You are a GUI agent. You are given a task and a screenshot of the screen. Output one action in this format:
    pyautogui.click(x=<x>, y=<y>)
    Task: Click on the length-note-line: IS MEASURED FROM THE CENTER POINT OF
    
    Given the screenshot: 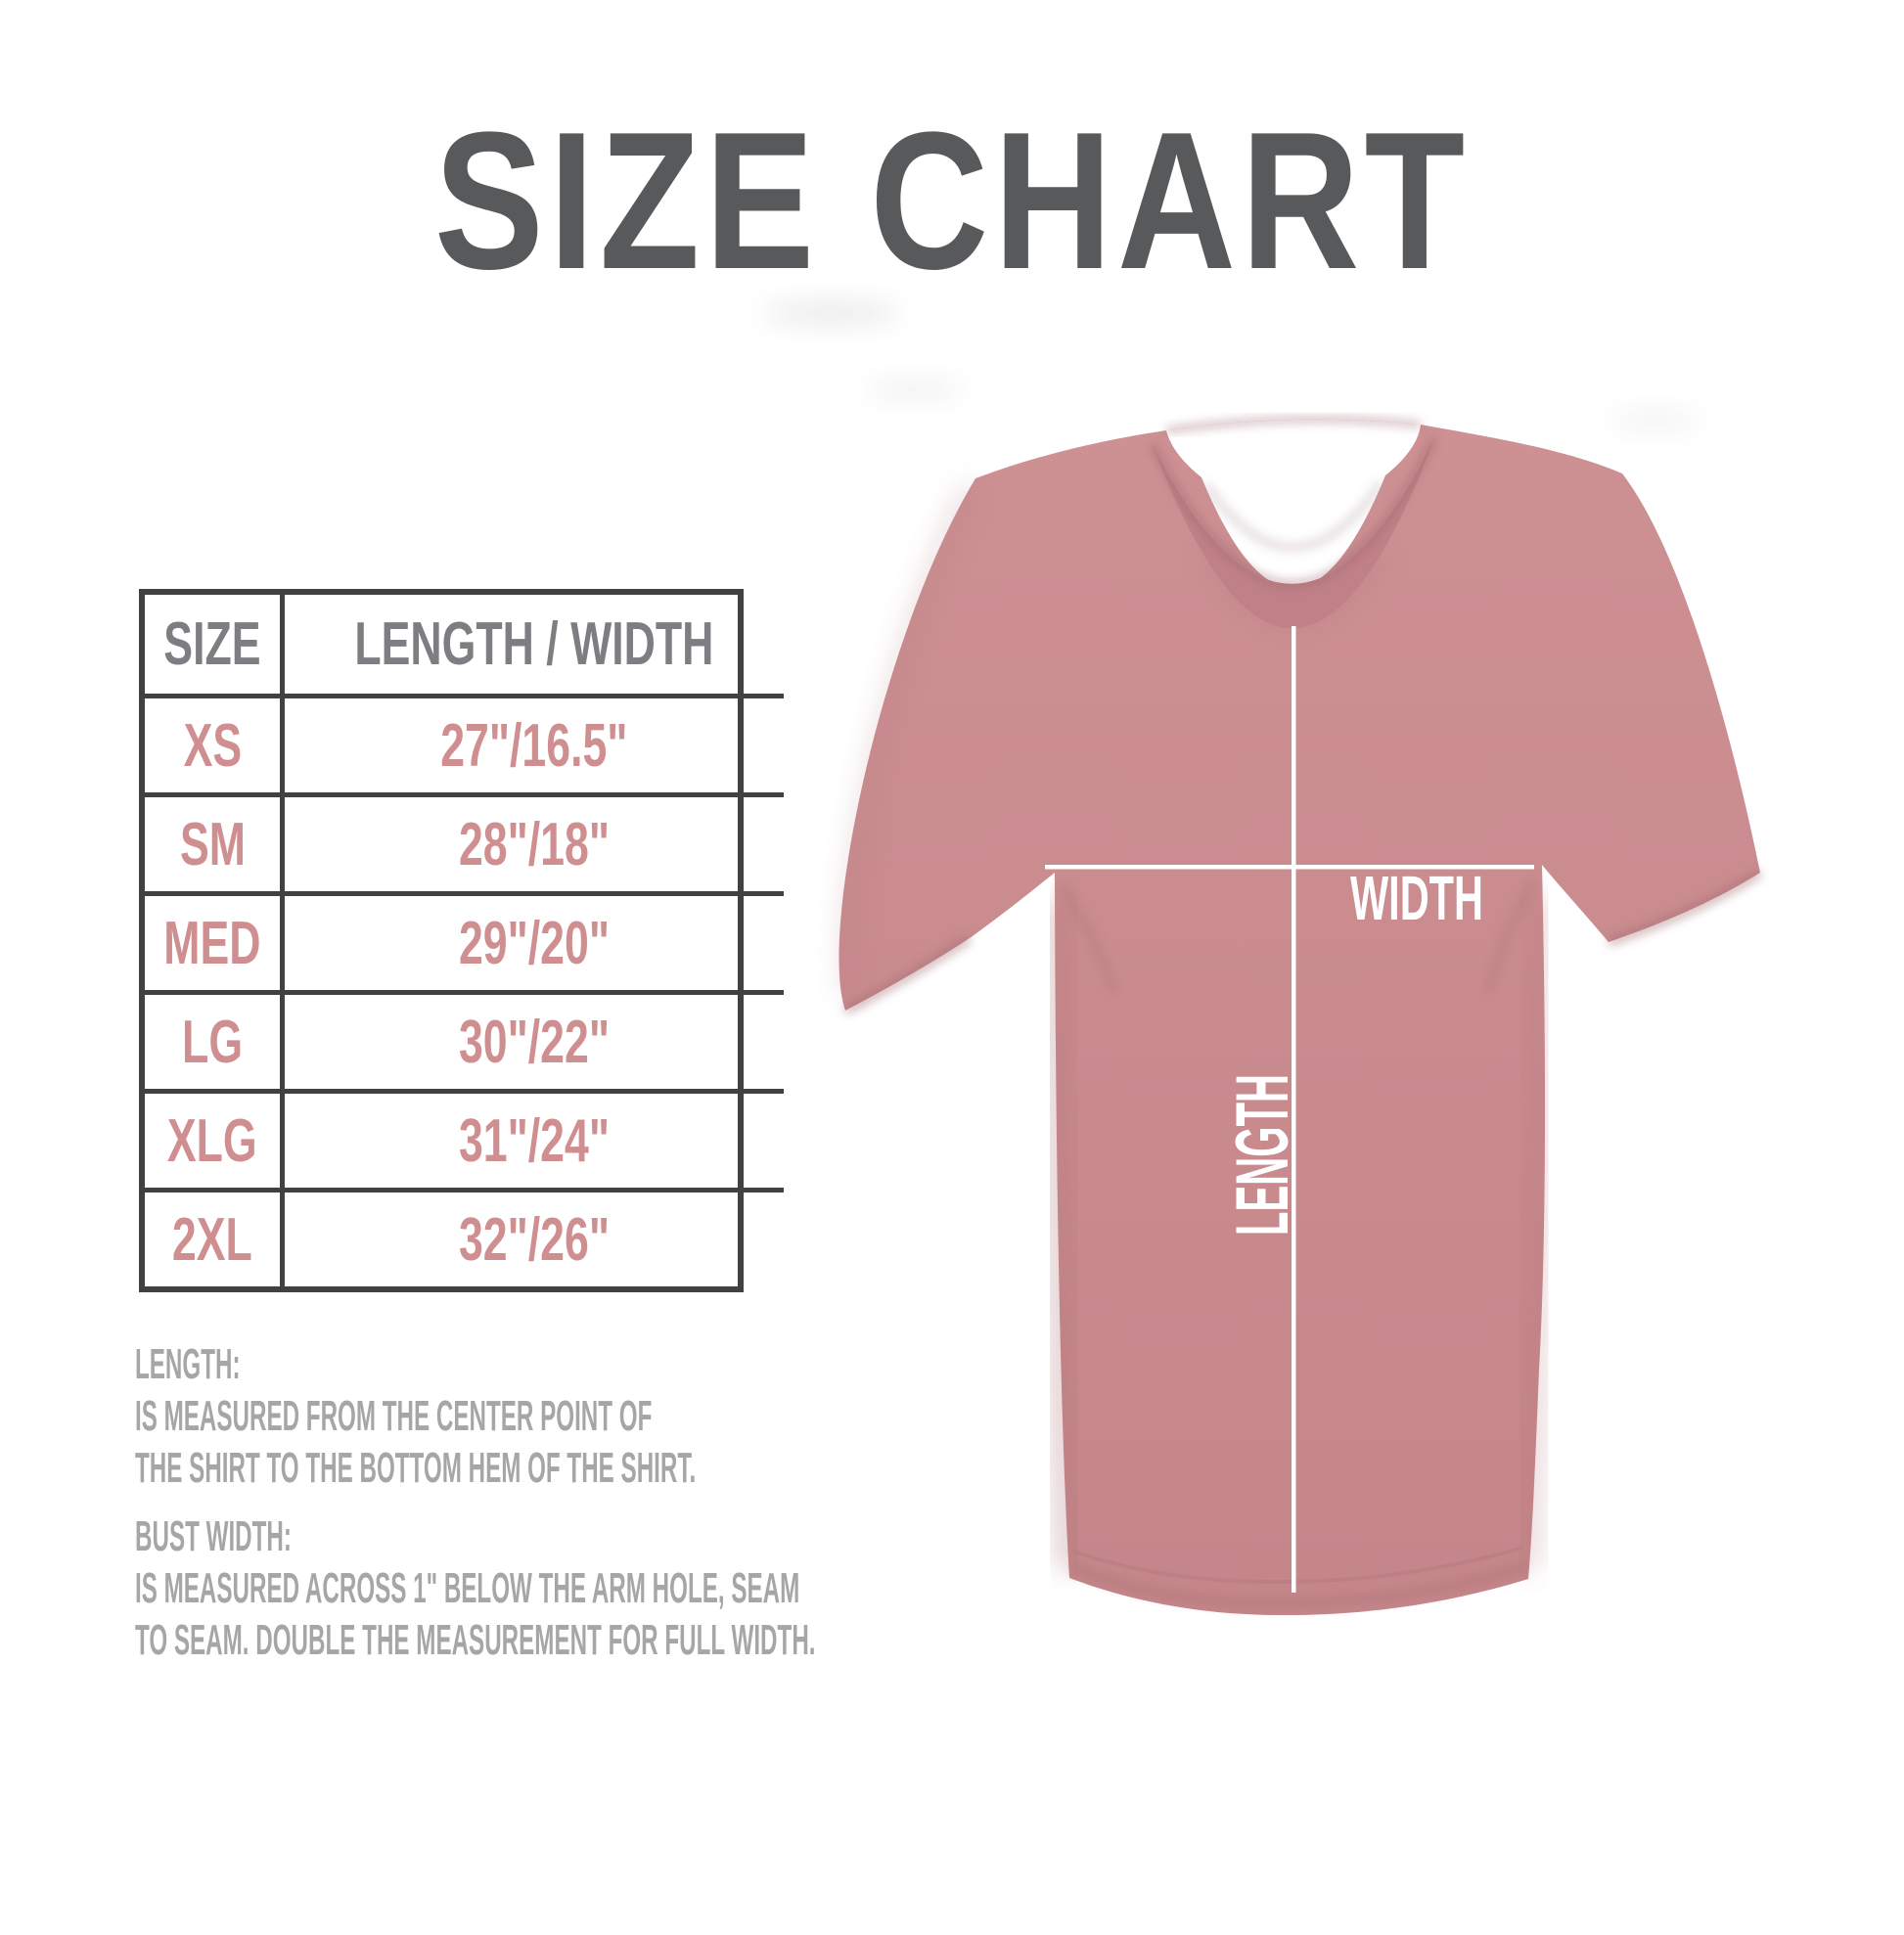 What is the action you would take?
    pyautogui.click(x=394, y=1416)
    